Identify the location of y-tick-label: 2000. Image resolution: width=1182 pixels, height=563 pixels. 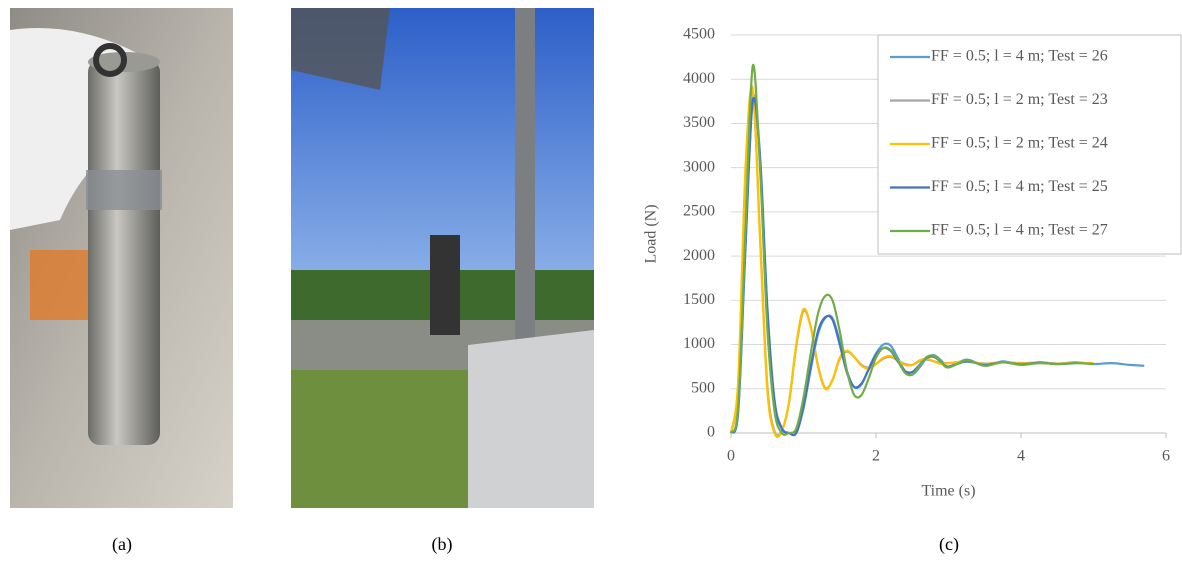
(699, 255).